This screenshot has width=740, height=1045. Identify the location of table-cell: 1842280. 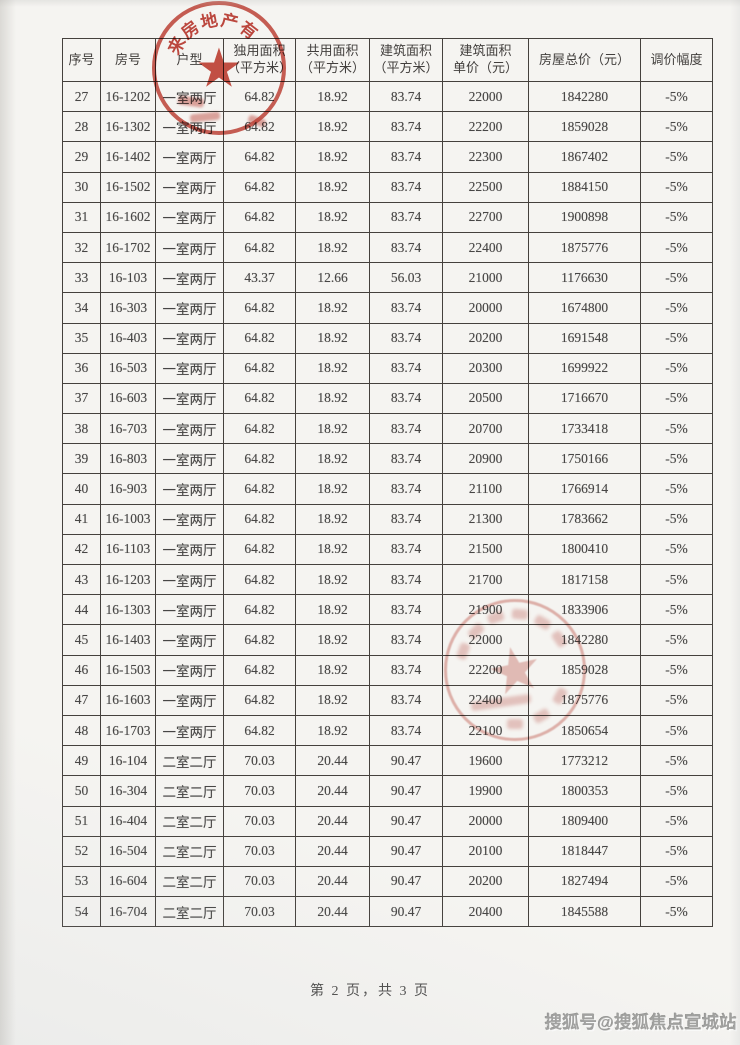
(584, 96).